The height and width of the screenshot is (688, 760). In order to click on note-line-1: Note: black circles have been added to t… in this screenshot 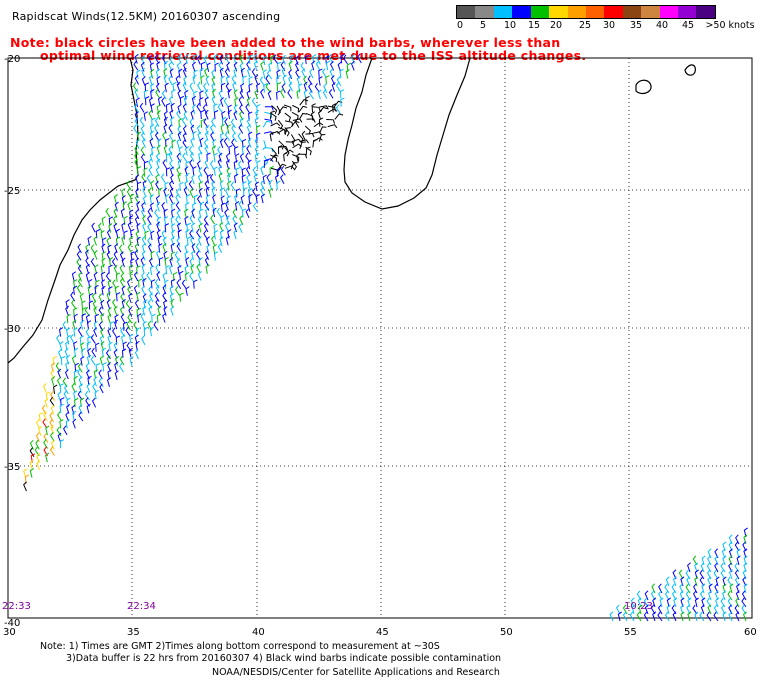, I will do `click(285, 42)`.